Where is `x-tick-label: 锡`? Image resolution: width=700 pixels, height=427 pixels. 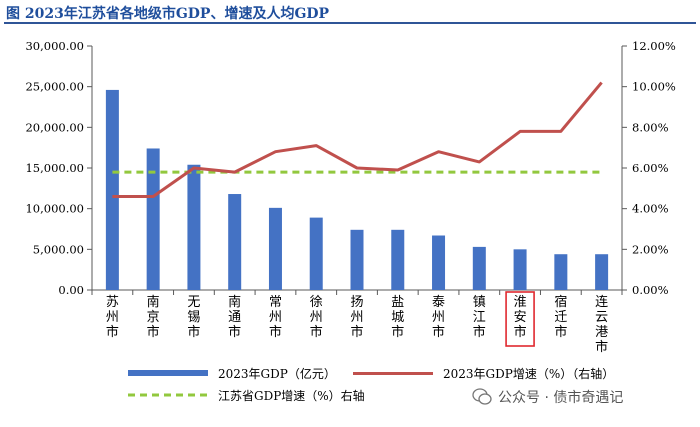 x-tick-label: 锡 is located at coordinates (193, 317).